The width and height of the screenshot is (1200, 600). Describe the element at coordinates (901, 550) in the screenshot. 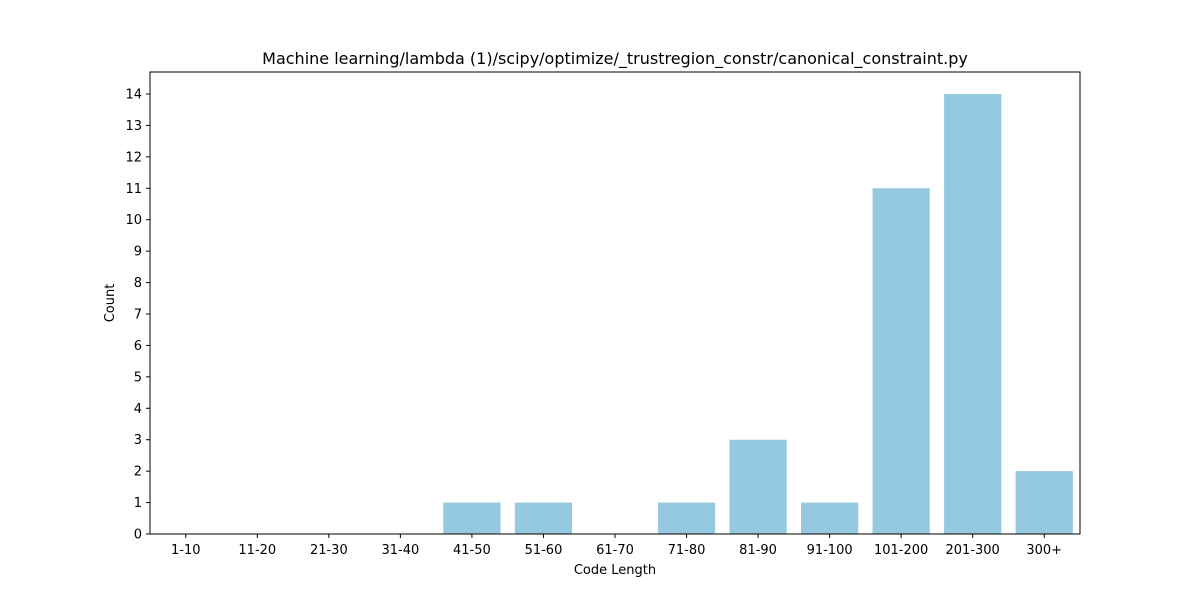

I see `x-tick-label: 101-200` at that location.